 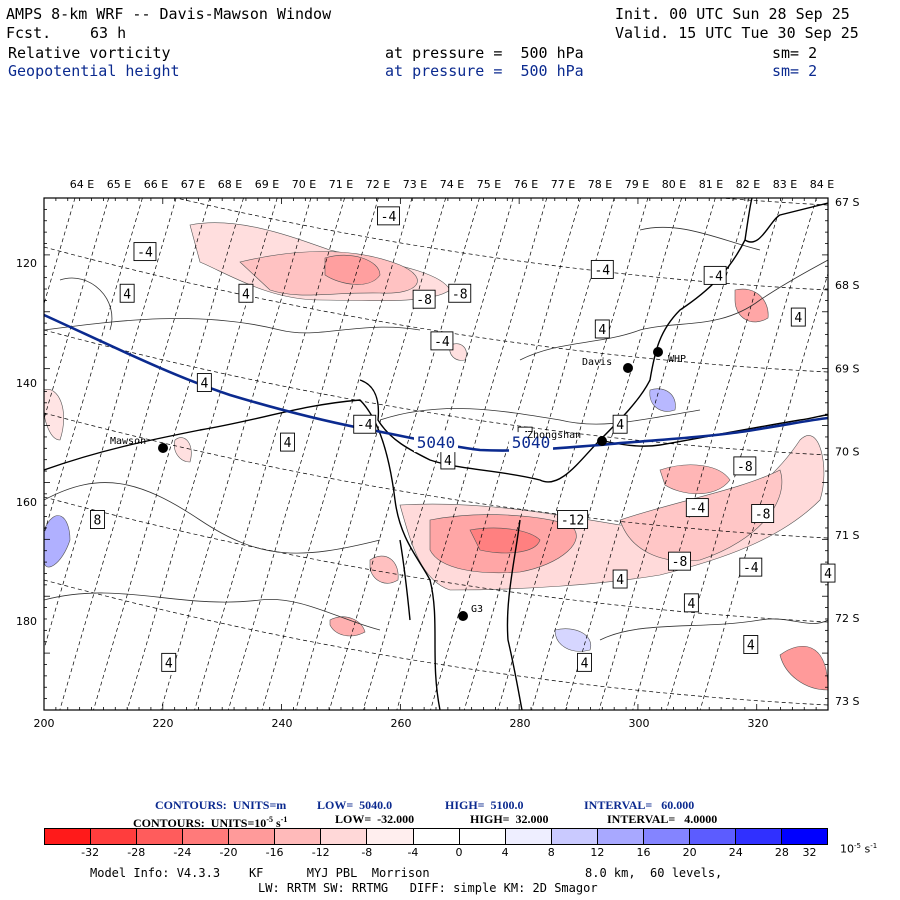 What do you see at coordinates (847, 368) in the screenshot?
I see `right-axis-label: 69 S` at bounding box center [847, 368].